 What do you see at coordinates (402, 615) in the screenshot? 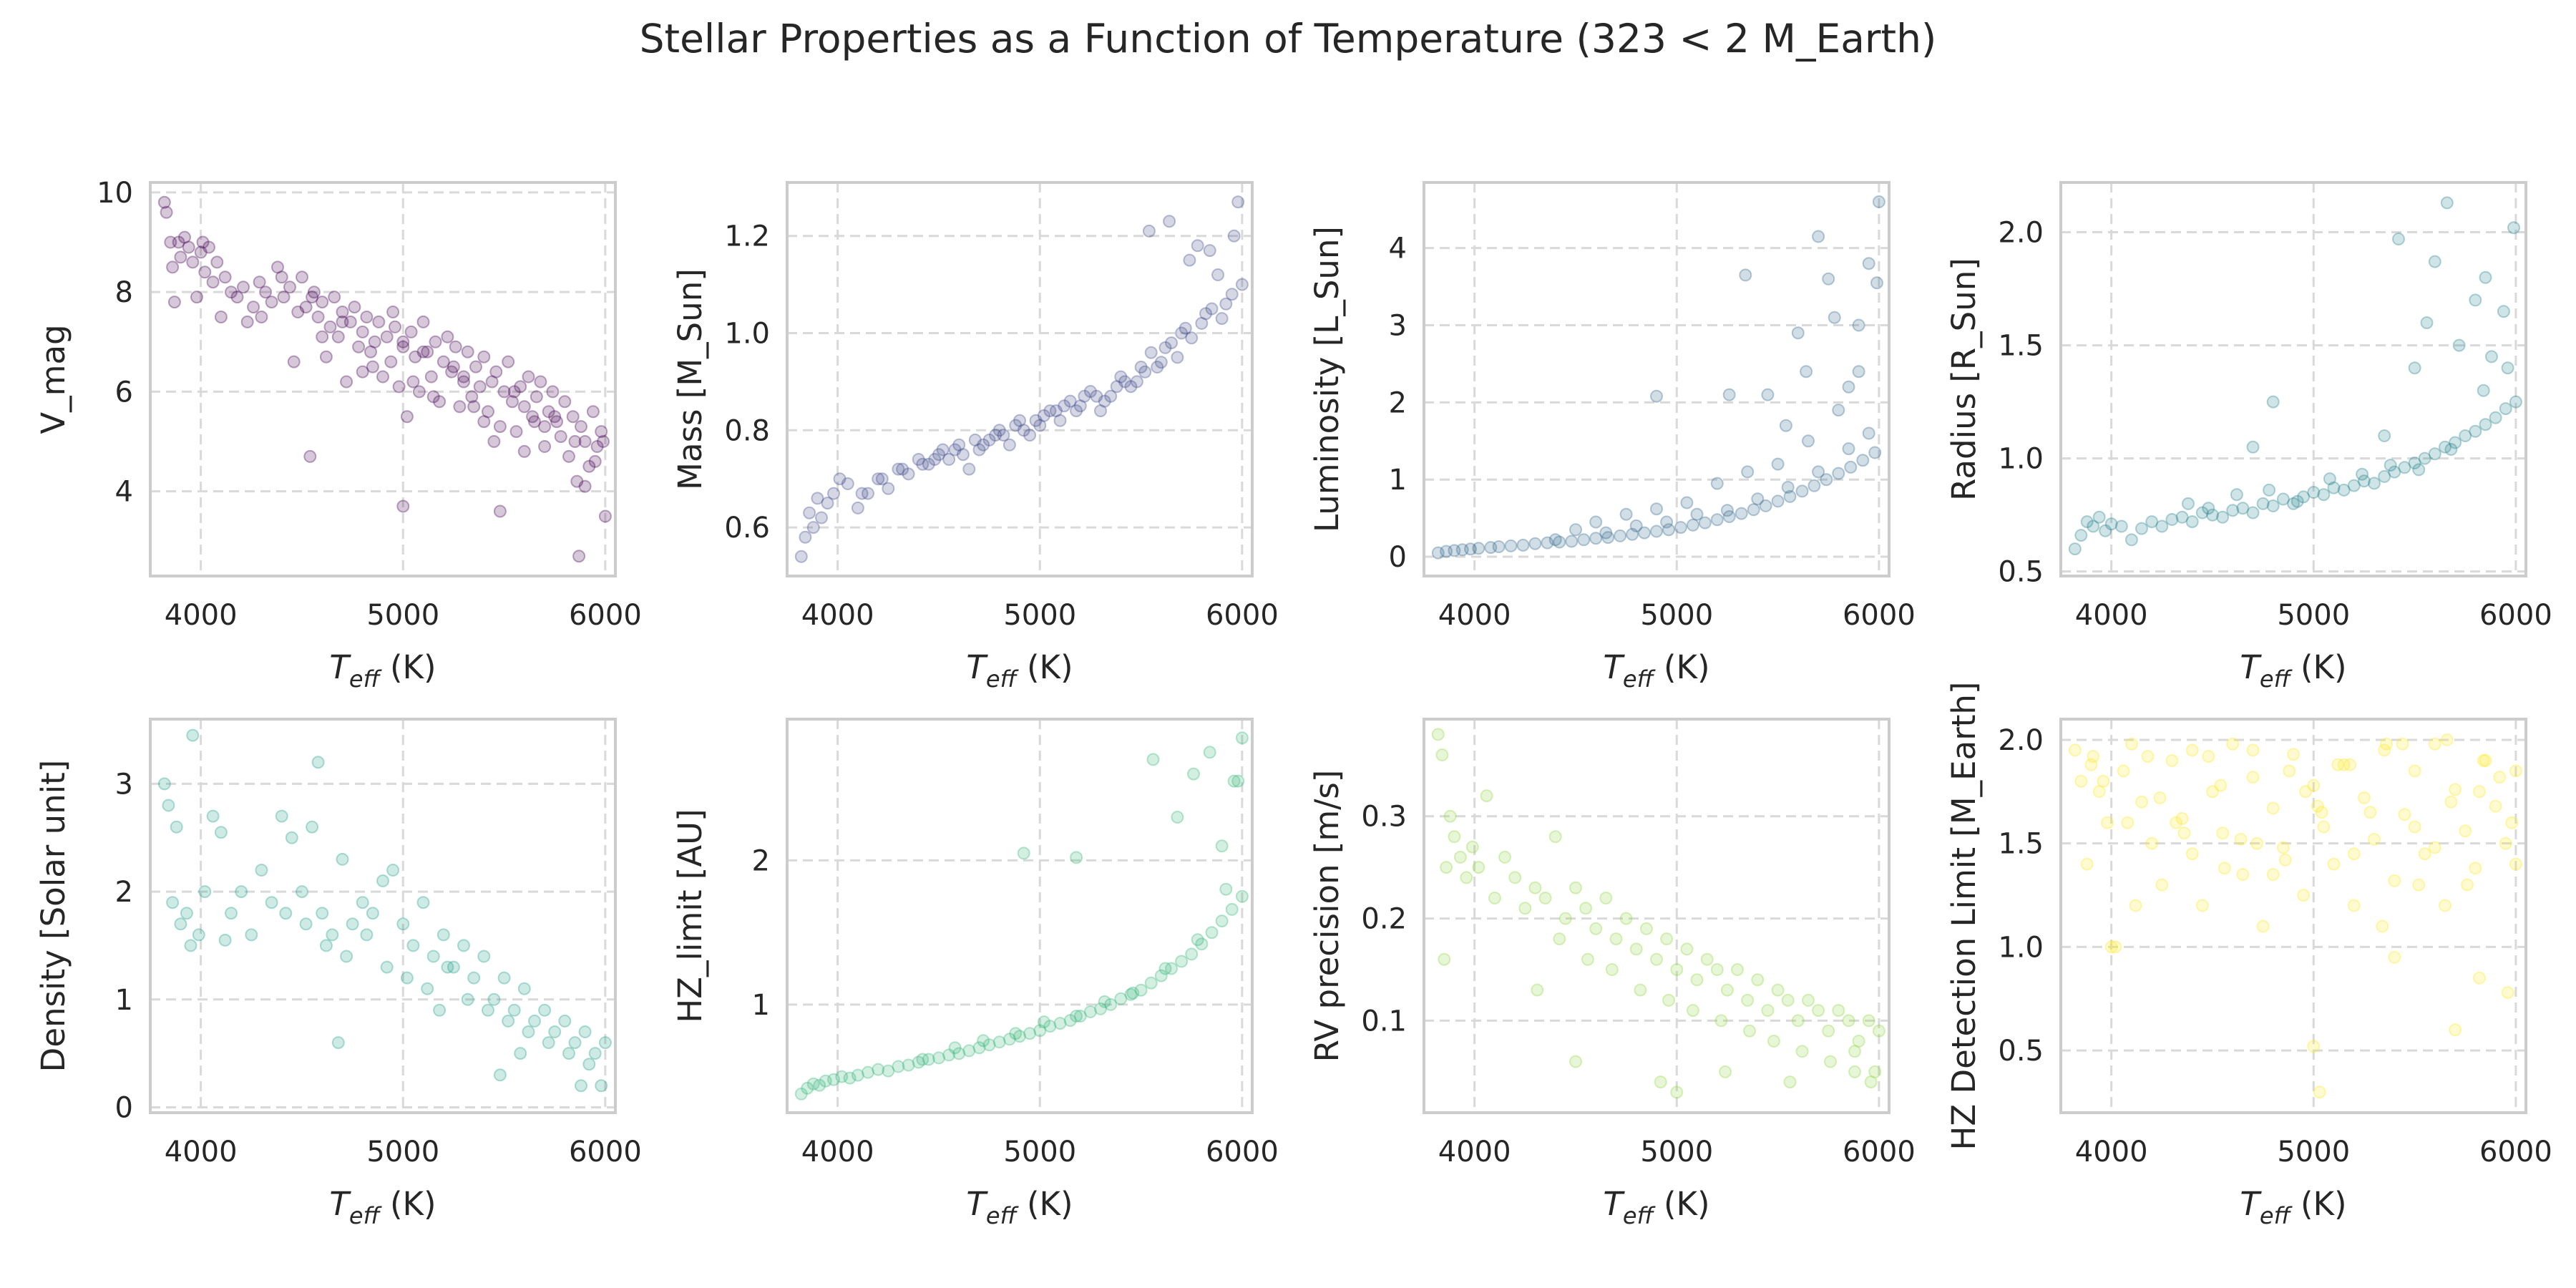
I see `x-tick-label: 5000` at bounding box center [402, 615].